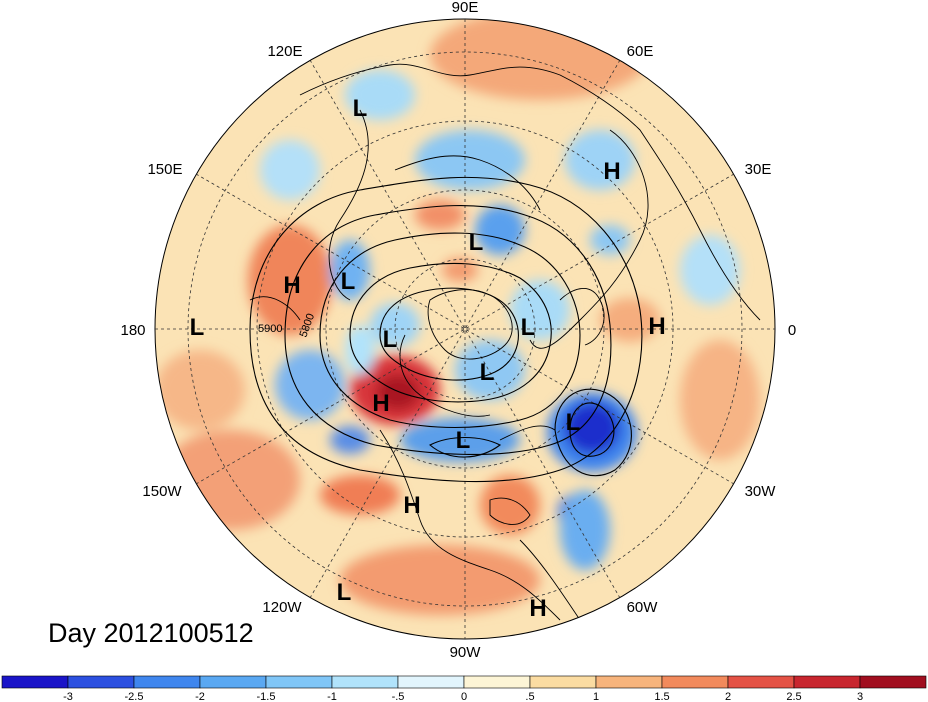  I want to click on colorbar-tick-label: 1.5, so click(661, 696).